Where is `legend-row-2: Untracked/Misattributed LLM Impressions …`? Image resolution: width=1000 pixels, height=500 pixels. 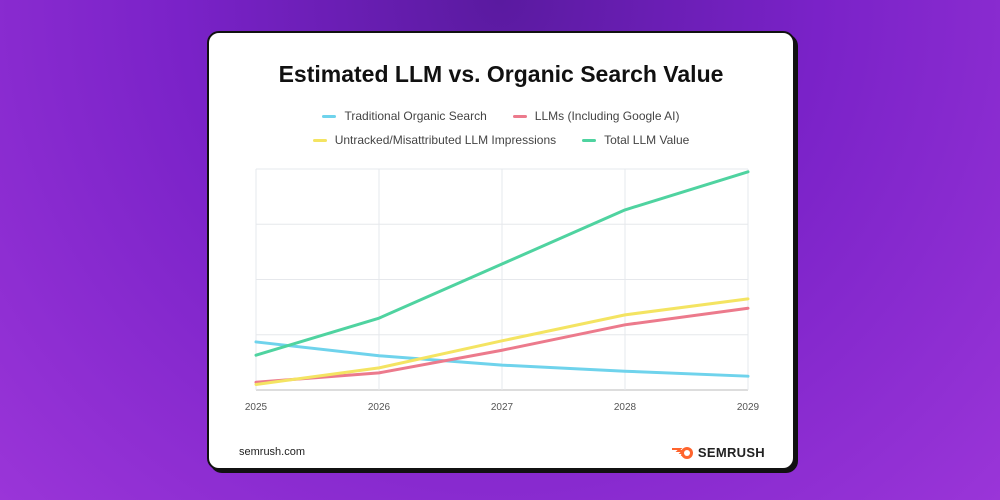
legend-row-2: Untracked/Misattributed LLM Impressions … is located at coordinates (501, 140).